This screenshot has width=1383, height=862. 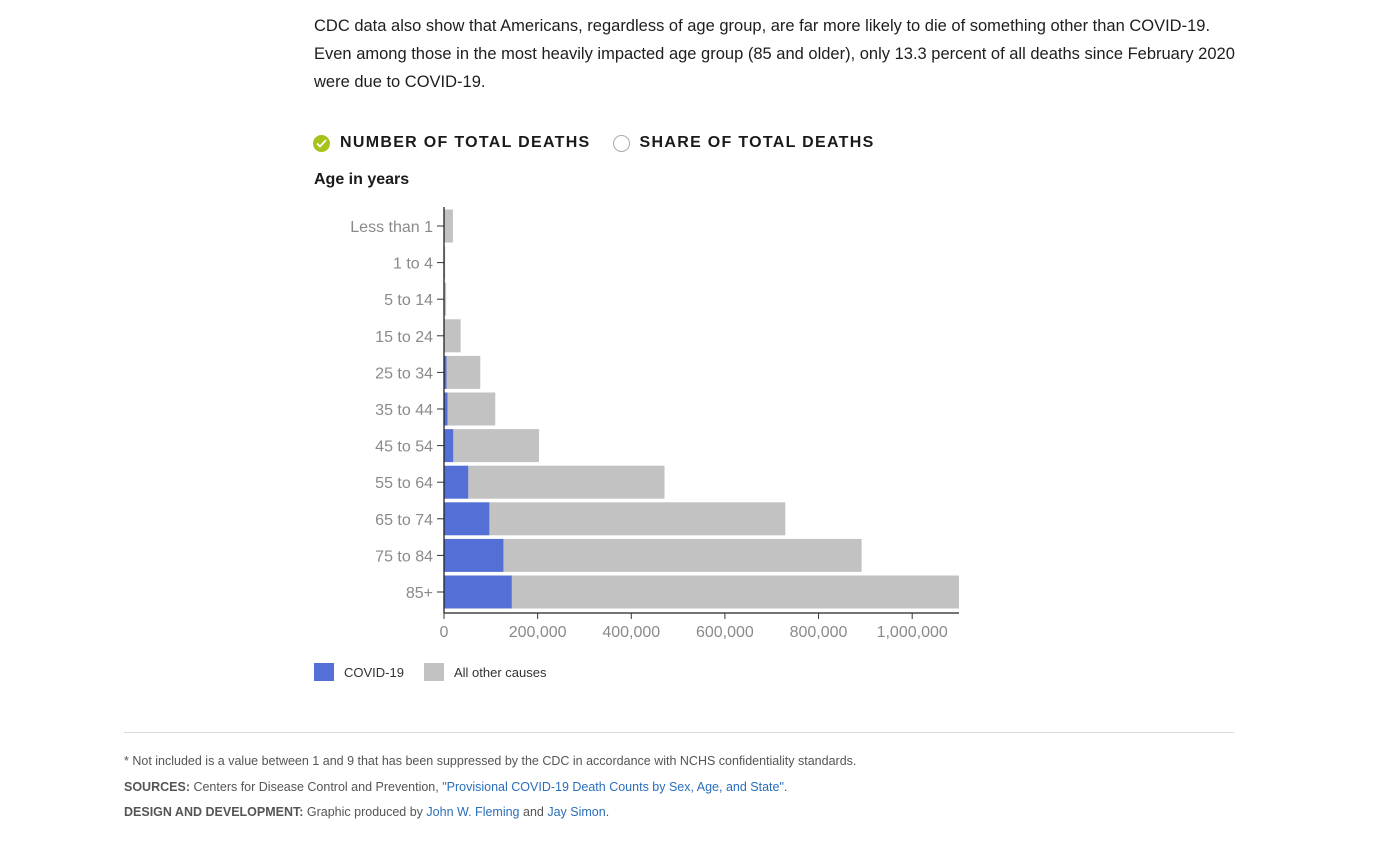 What do you see at coordinates (391, 227) in the screenshot?
I see `y-tick-label: Less than 1` at bounding box center [391, 227].